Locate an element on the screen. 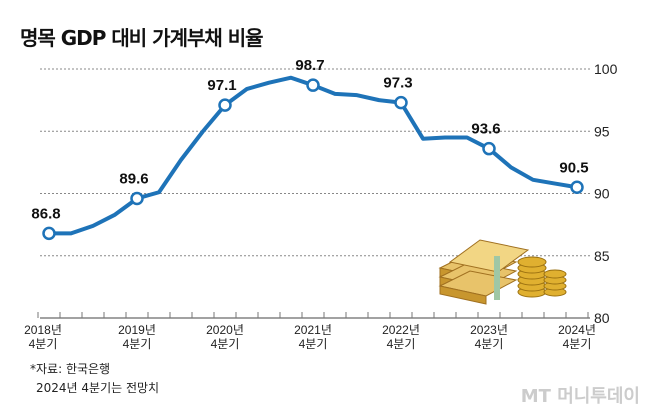 Image resolution: width=654 pixels, height=418 pixels. x-tick-label: 2022년 is located at coordinates (401, 330).